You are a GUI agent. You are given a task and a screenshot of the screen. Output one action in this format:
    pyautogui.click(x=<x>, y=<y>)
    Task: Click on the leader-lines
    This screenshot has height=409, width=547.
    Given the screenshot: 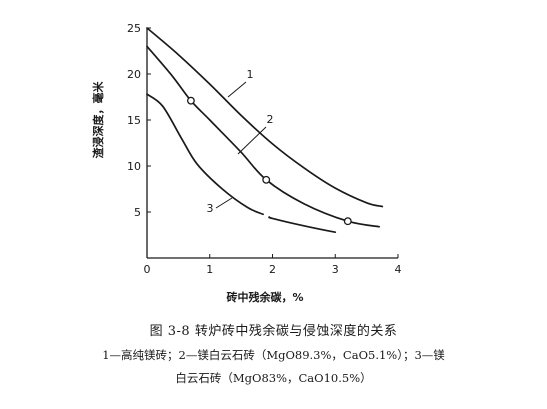 What is the action you would take?
    pyautogui.click(x=241, y=145)
    